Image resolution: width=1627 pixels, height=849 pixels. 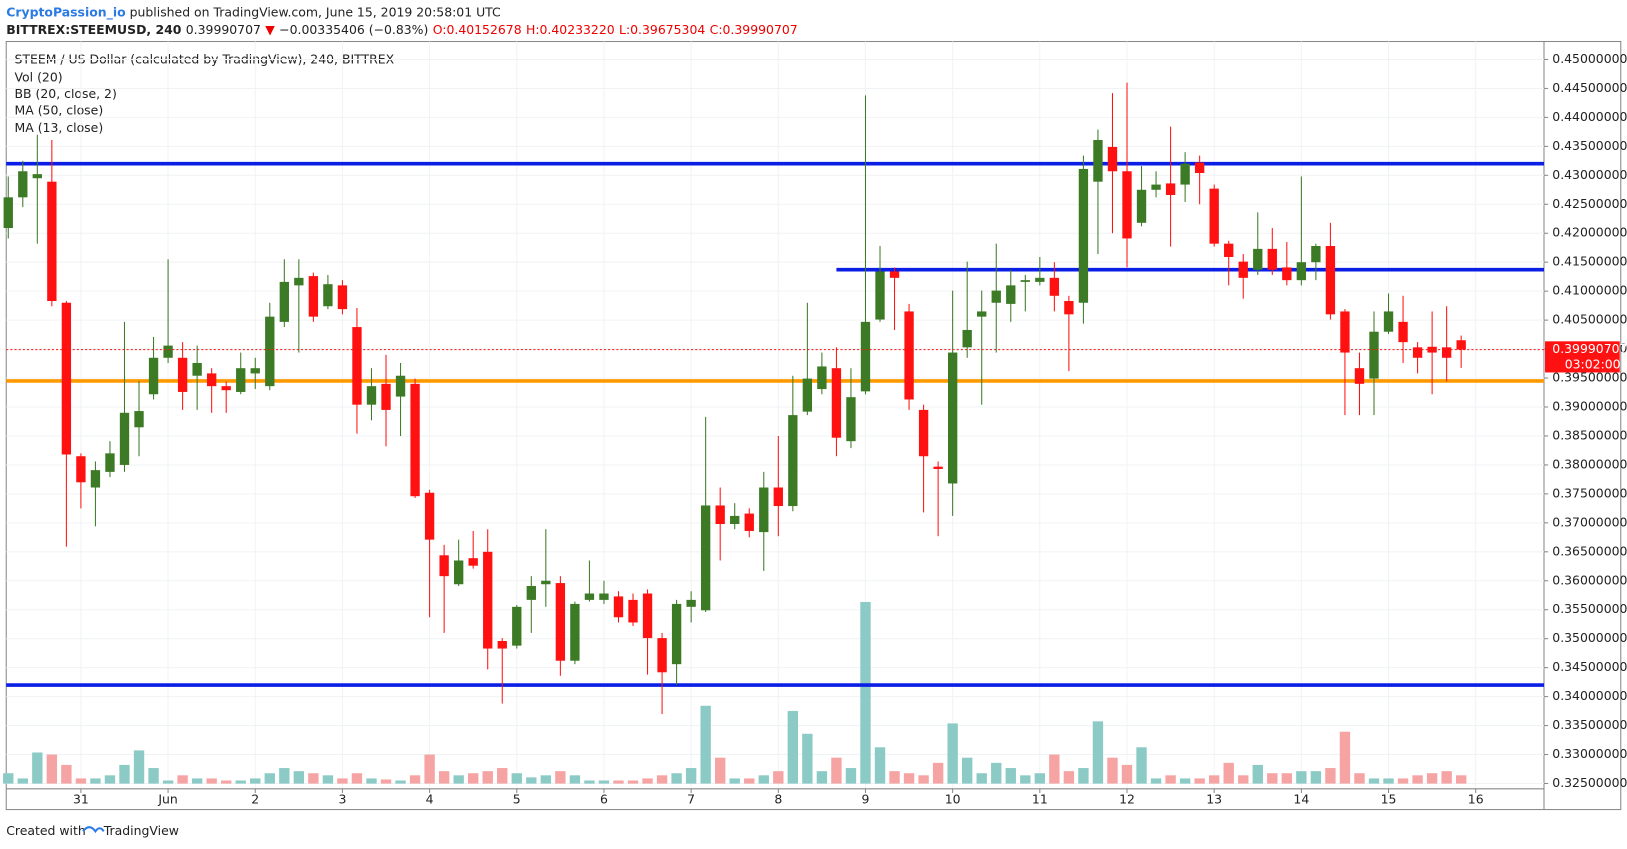 I want to click on y-tick-label: 0.37000000, so click(x=1589, y=521).